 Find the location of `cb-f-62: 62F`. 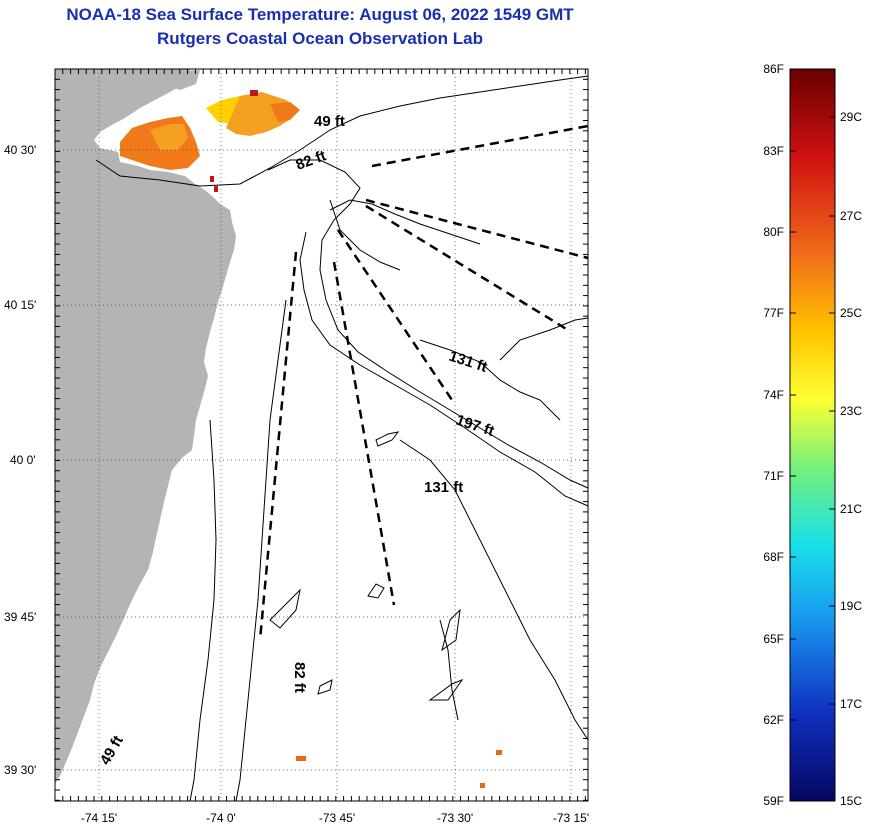

cb-f-62: 62F is located at coordinates (773, 720).